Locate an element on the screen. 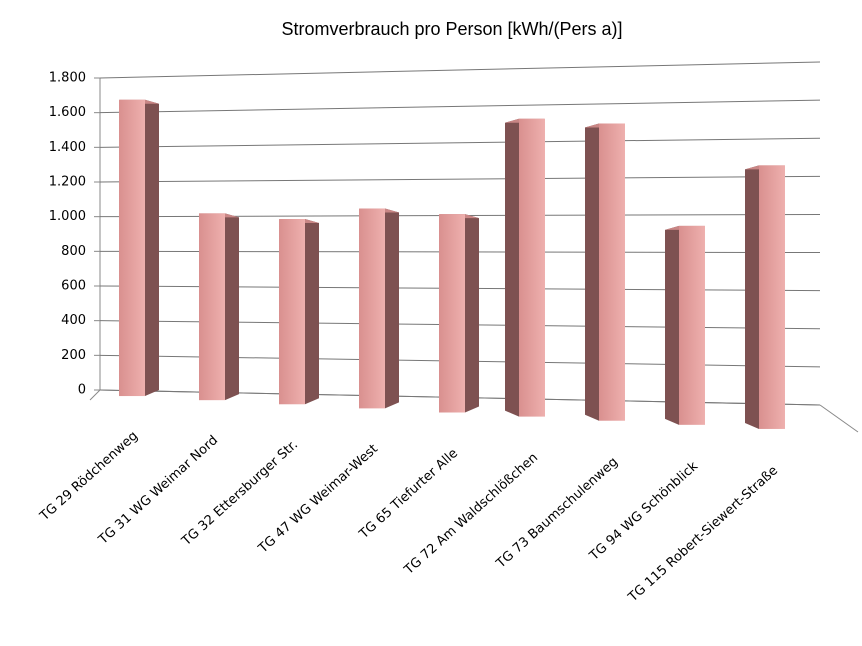 The image size is (862, 646). floor-right is located at coordinates (839, 418).